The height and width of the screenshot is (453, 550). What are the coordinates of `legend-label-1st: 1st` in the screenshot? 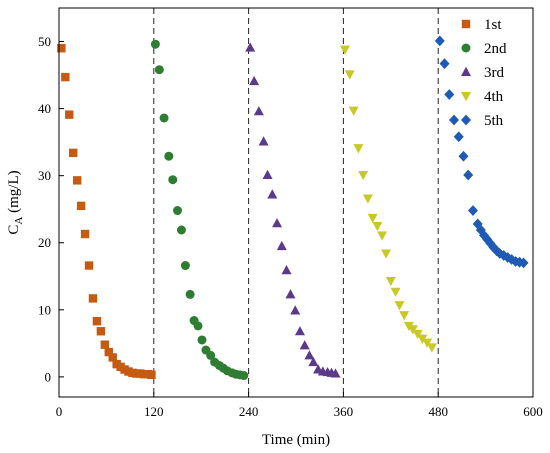 It's located at (493, 25).